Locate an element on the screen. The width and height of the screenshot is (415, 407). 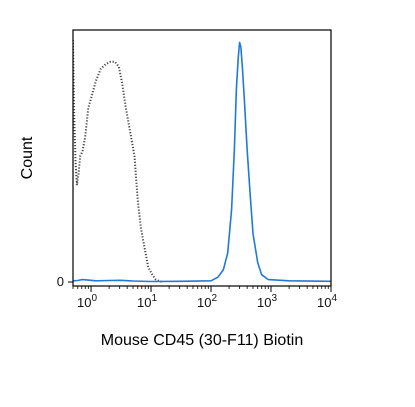
x-tick-label-0: 10⁰ is located at coordinates (87, 301).